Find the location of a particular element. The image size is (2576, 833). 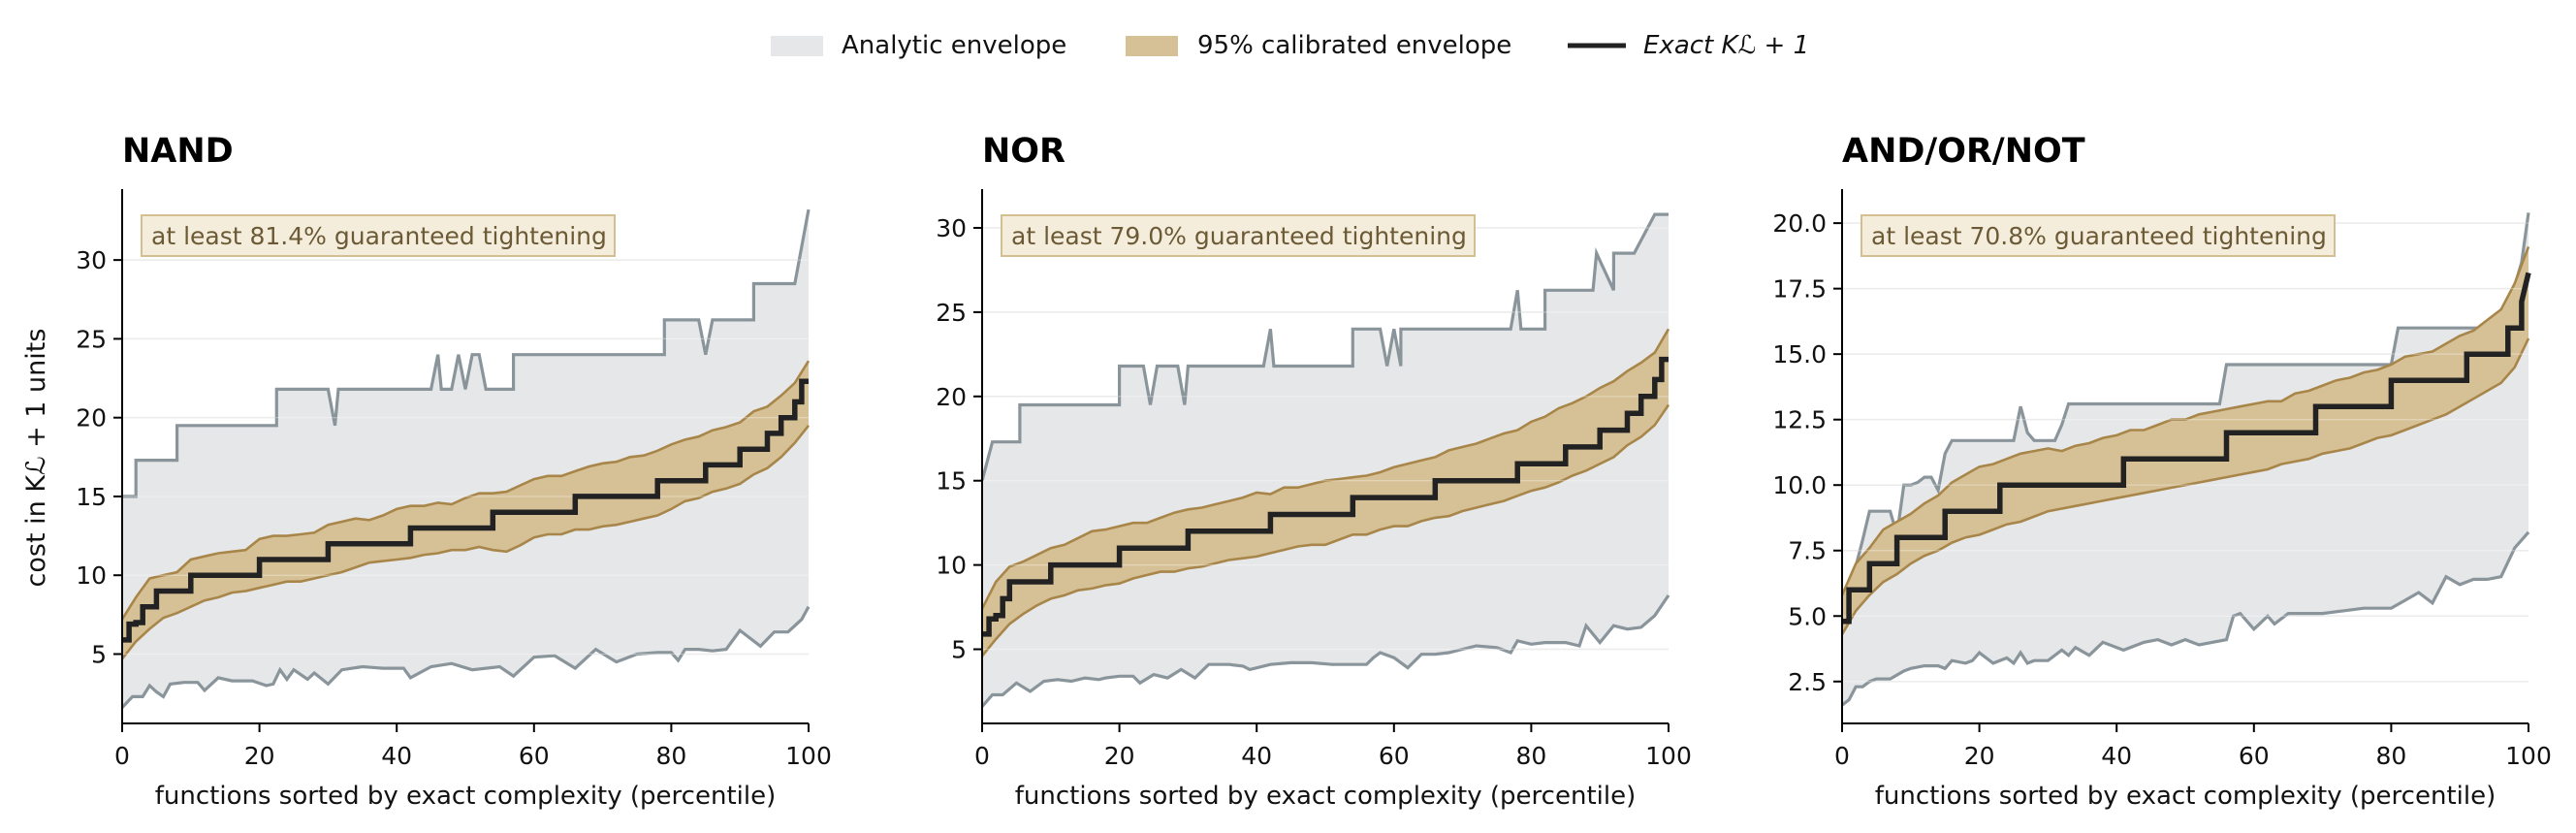

y-tick-label: 10.0 is located at coordinates (1799, 485).